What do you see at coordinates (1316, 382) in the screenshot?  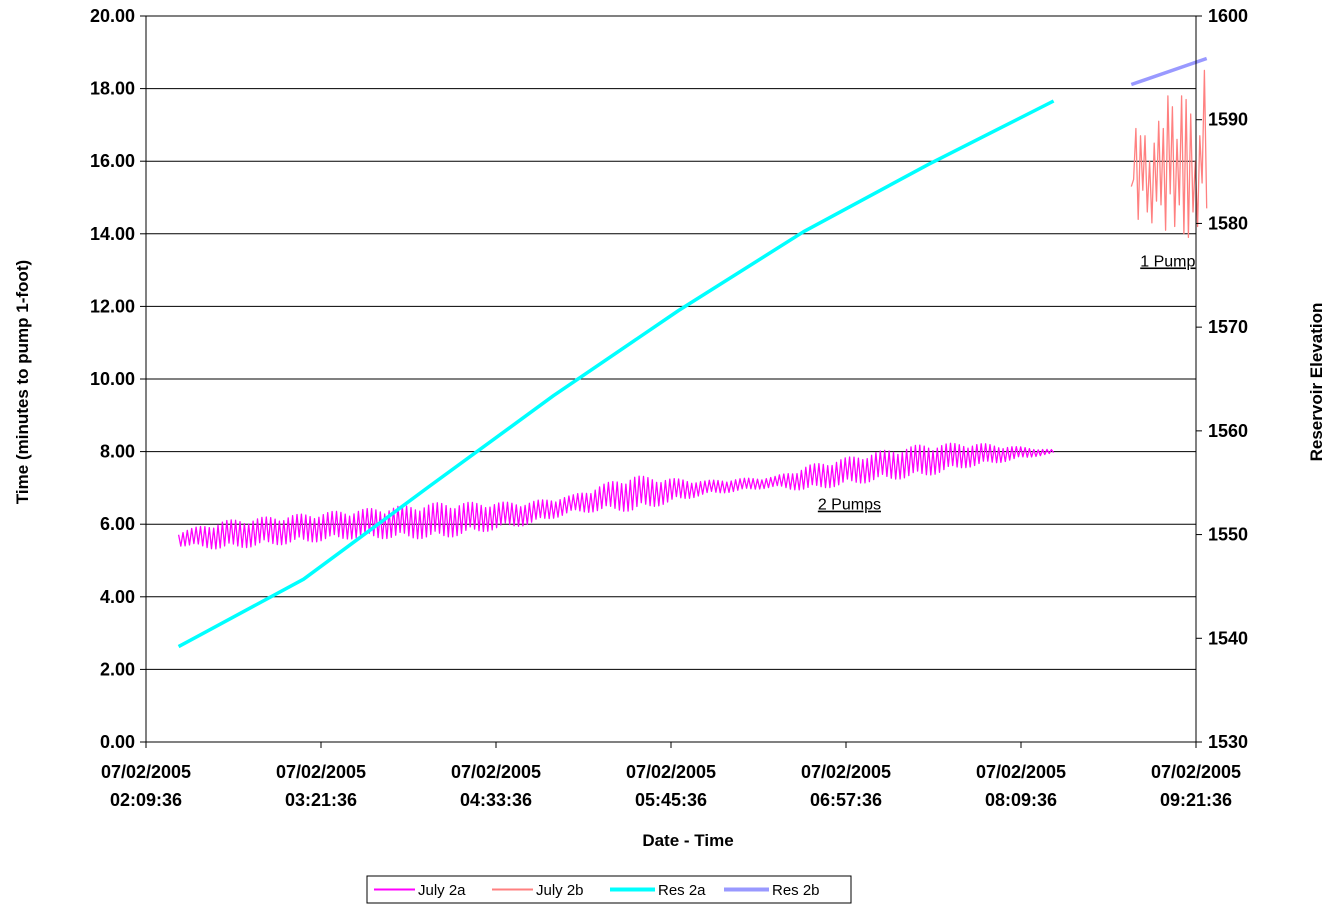 I see `y2-axis-label: Reservoir Elevation` at bounding box center [1316, 382].